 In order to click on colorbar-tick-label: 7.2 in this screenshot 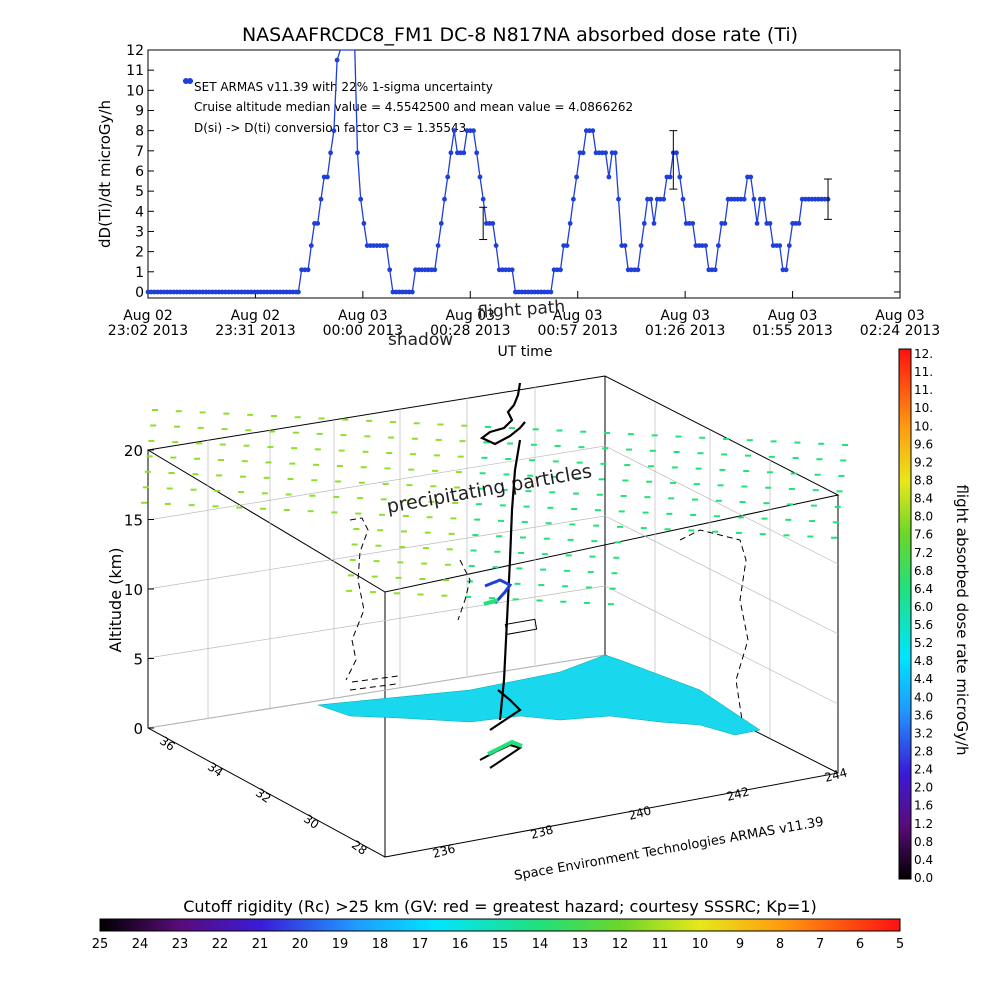, I will do `click(923, 553)`.